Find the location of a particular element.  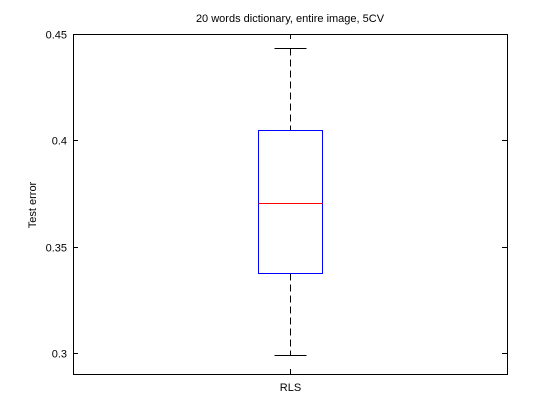

box-iqr is located at coordinates (290, 202).